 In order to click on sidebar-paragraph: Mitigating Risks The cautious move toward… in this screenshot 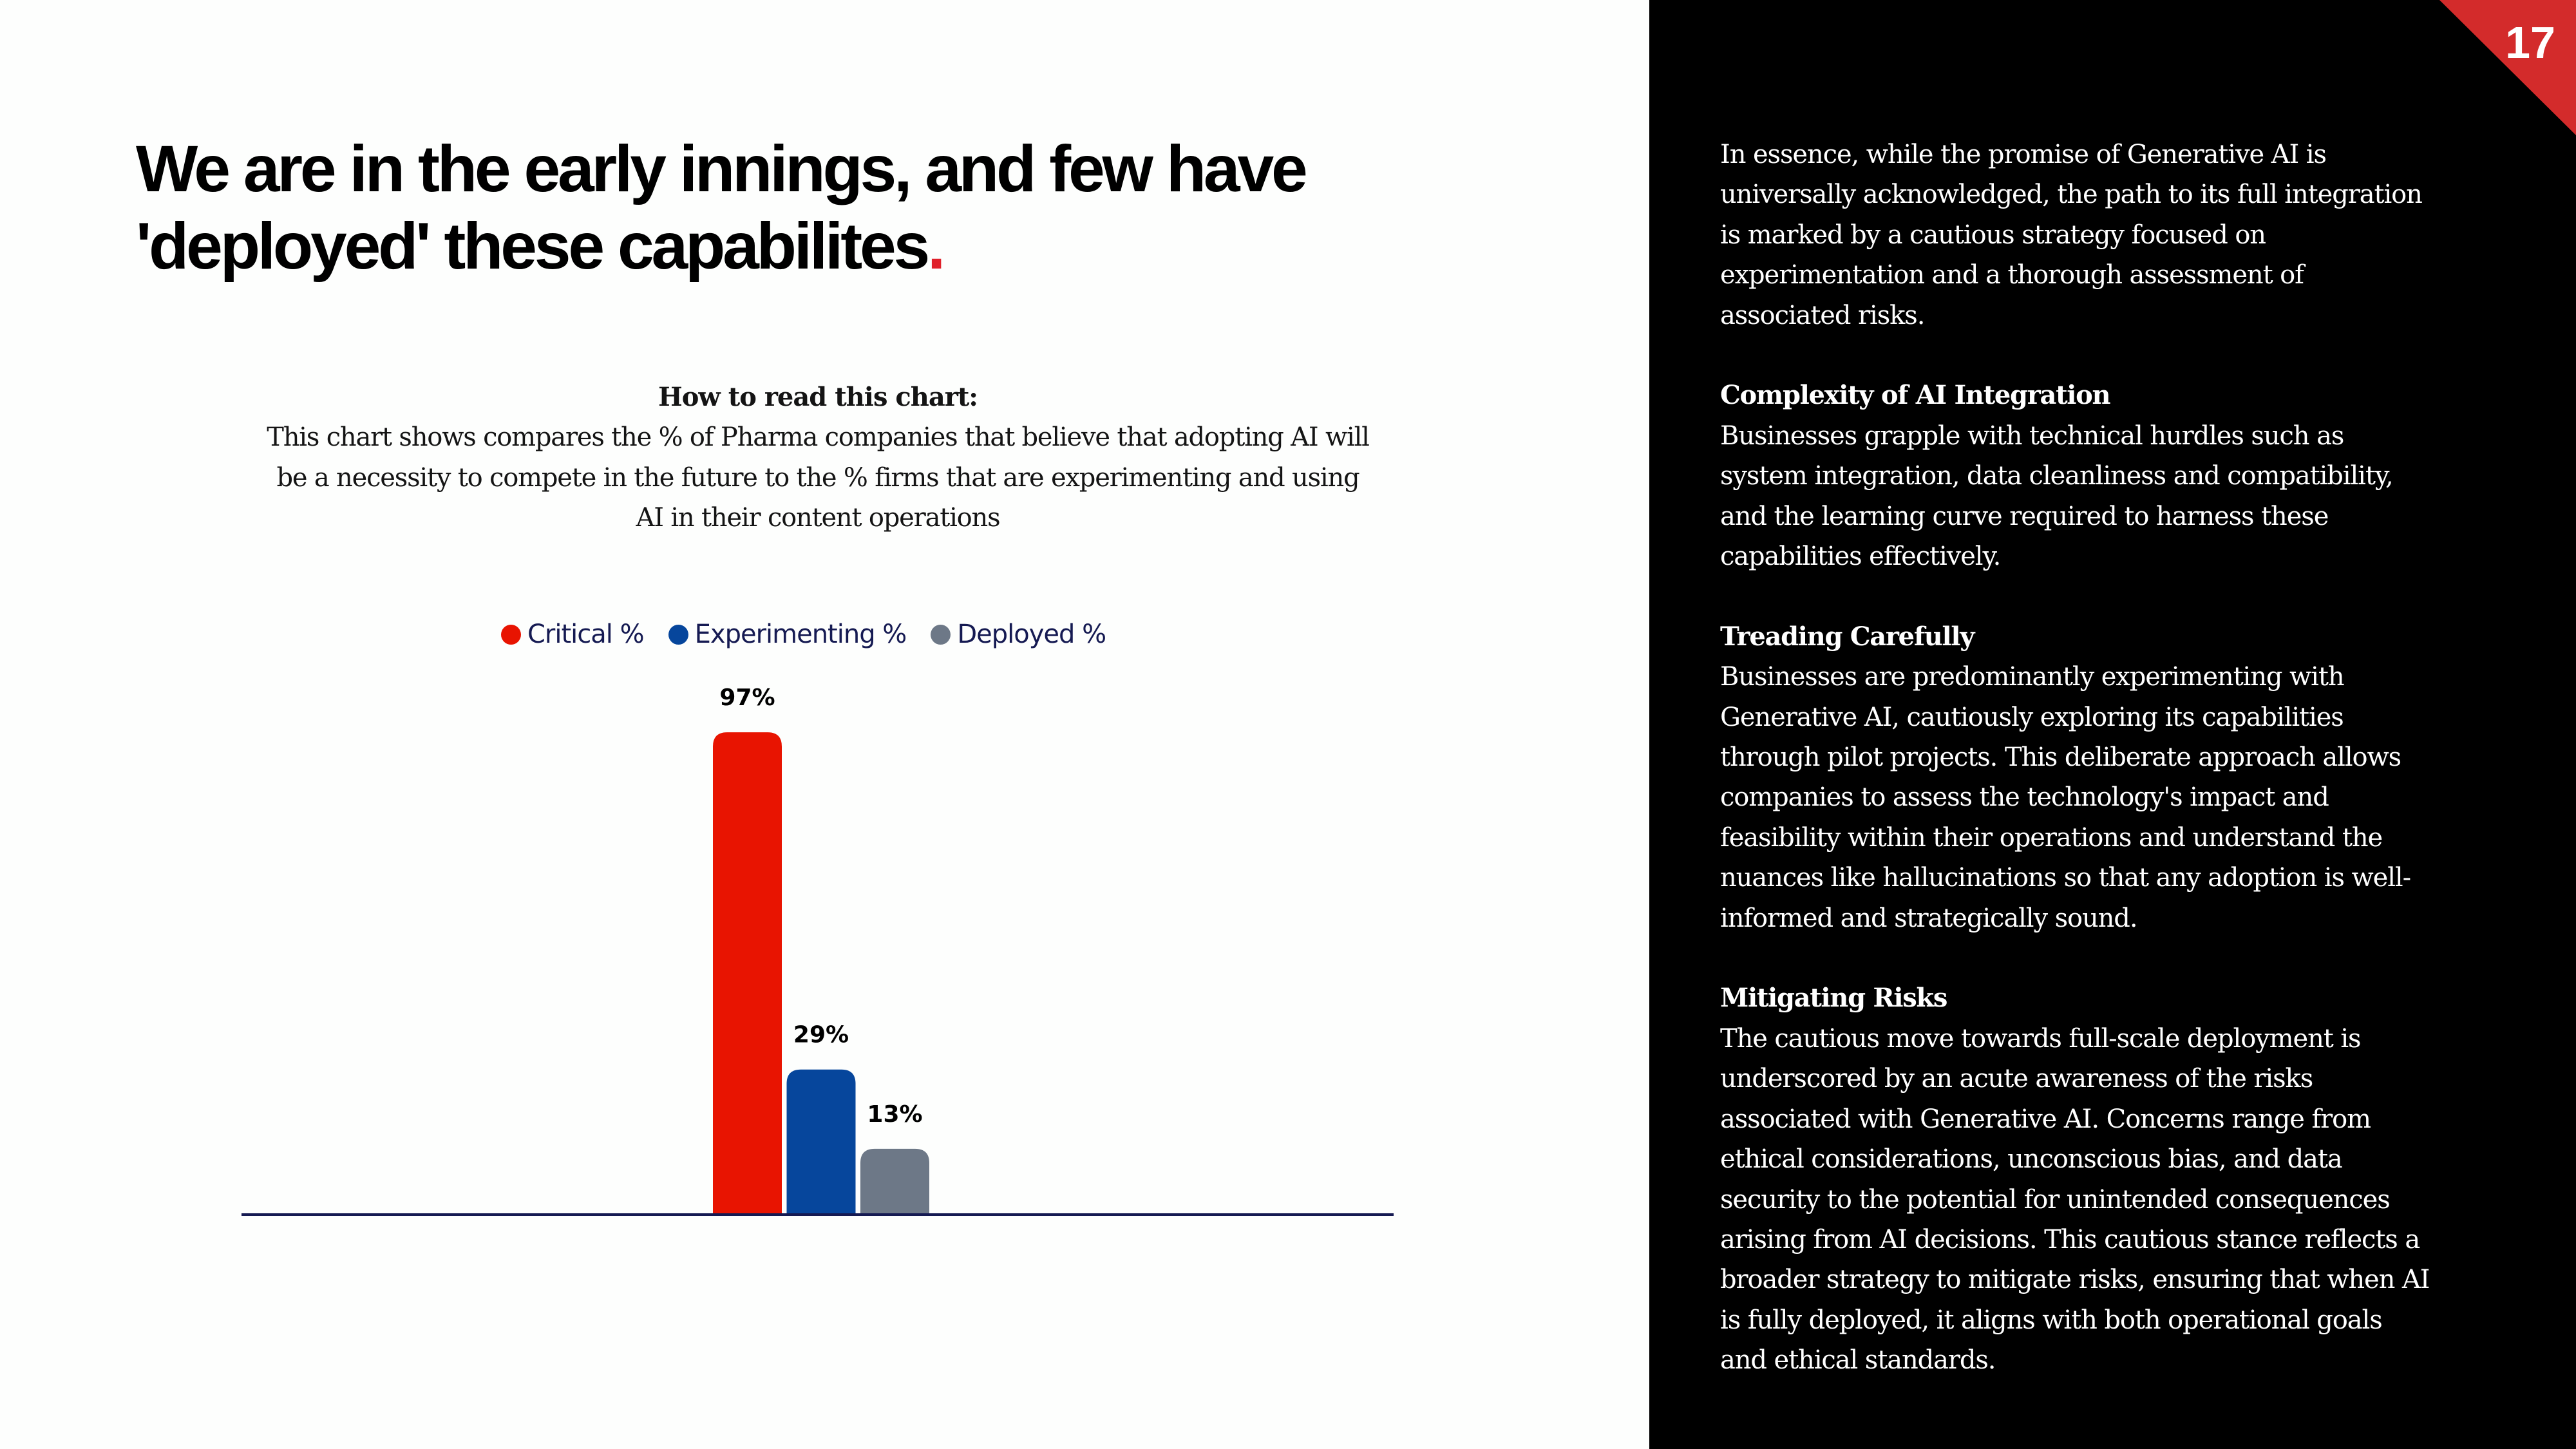, I will do `click(2119, 1179)`.